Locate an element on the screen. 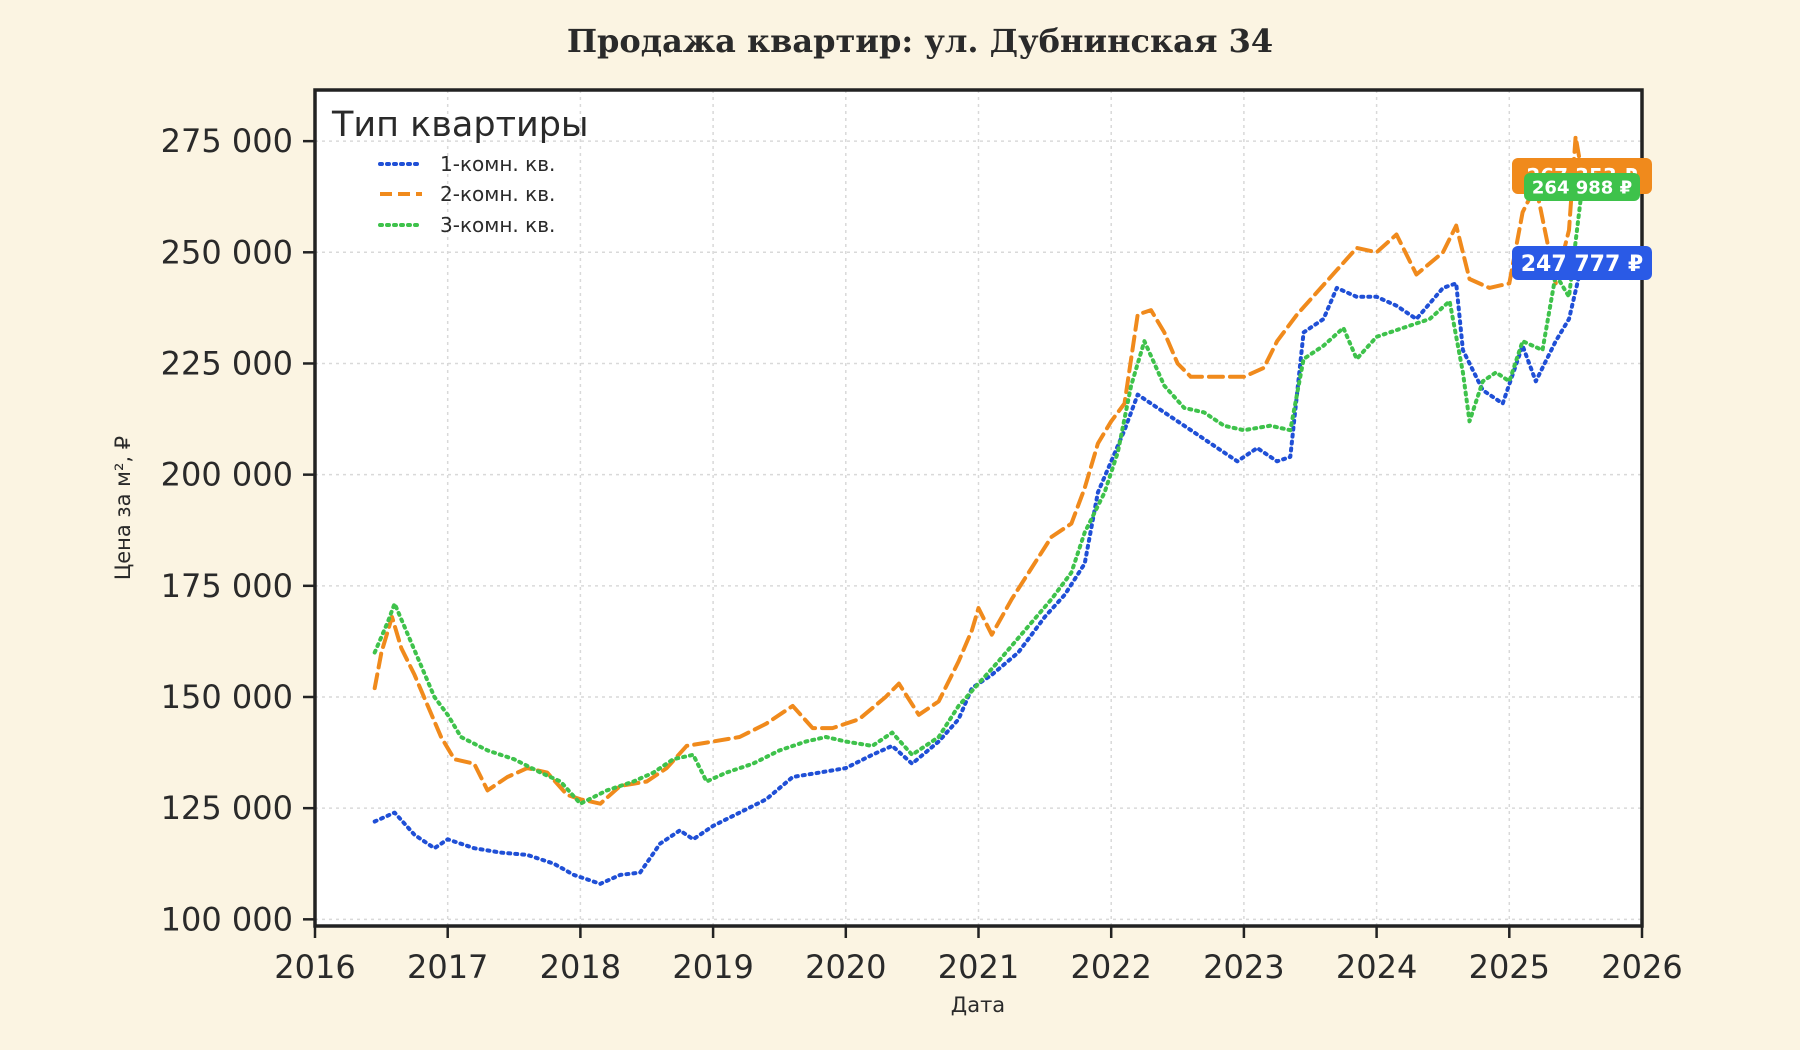 This screenshot has height=1050, width=1800. y-tick-label: 250 000 is located at coordinates (227, 252).